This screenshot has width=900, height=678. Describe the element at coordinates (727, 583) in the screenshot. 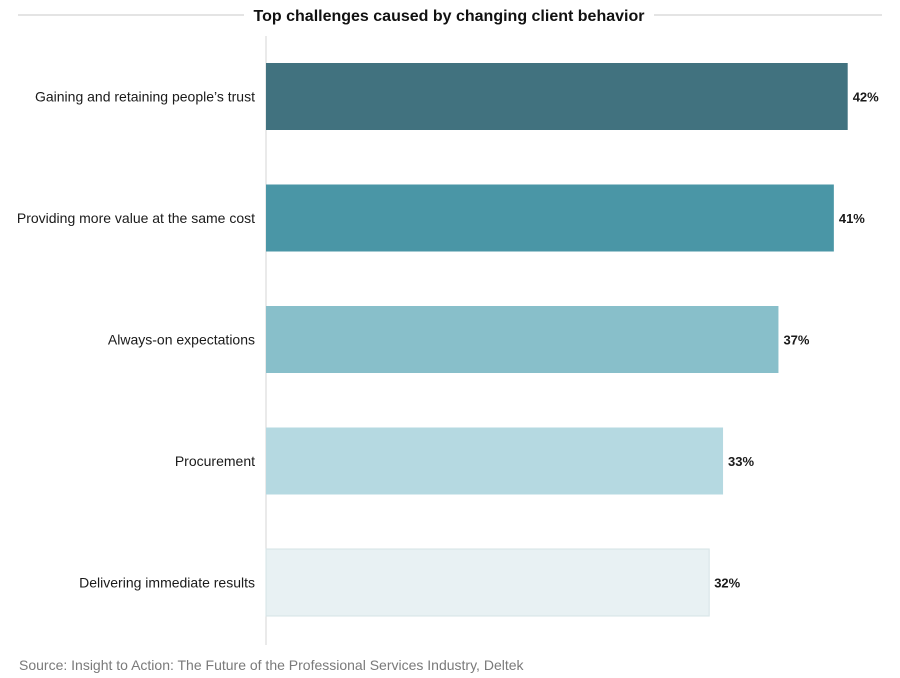

I see `value-label-5: 32%` at that location.